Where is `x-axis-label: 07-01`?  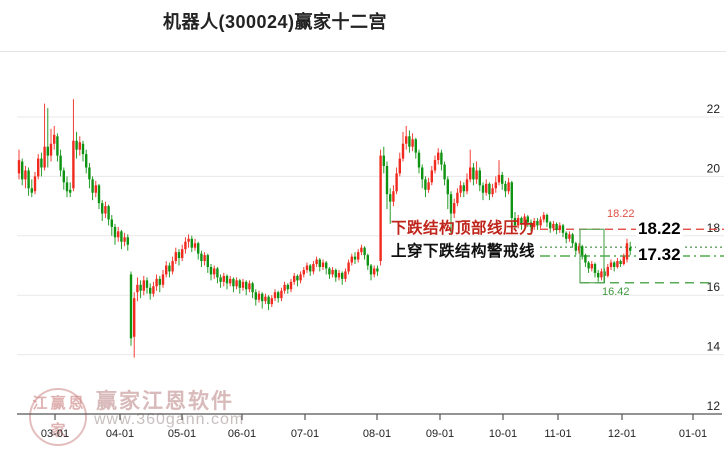 x-axis-label: 07-01 is located at coordinates (305, 434).